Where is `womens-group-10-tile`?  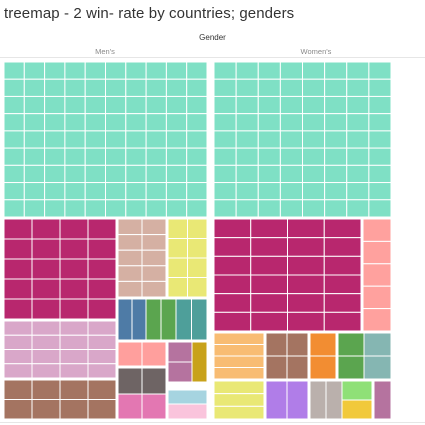
womens-group-10-tile is located at coordinates (318, 400).